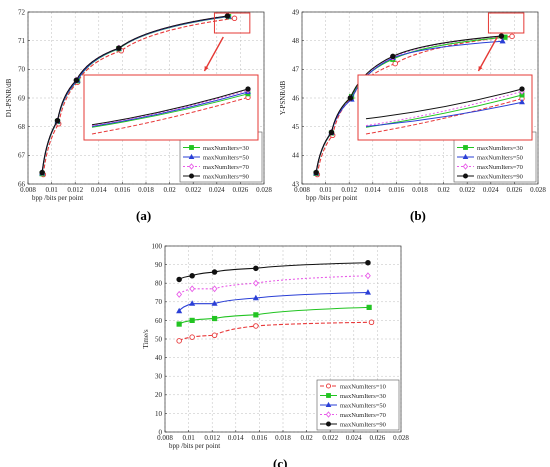  I want to click on y-axis-label: Time/s, so click(146, 338).